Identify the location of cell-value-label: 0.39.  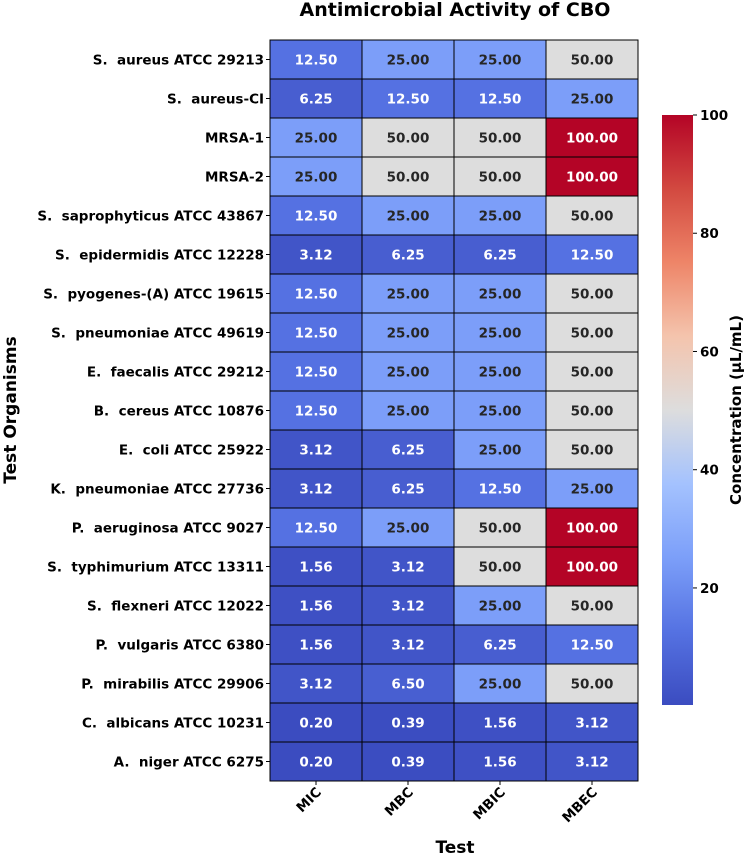
(407, 763).